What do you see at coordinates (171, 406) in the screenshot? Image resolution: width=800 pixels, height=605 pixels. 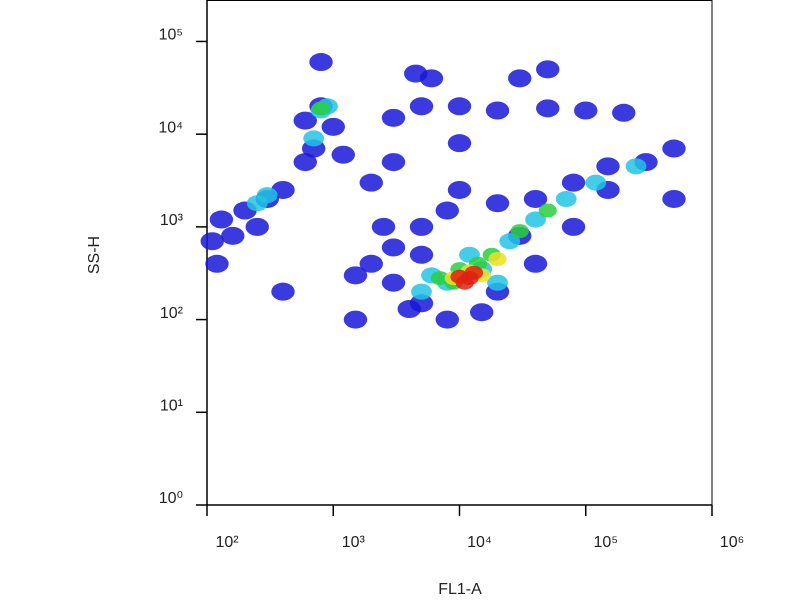 I see `y-tick-label: 10¹` at bounding box center [171, 406].